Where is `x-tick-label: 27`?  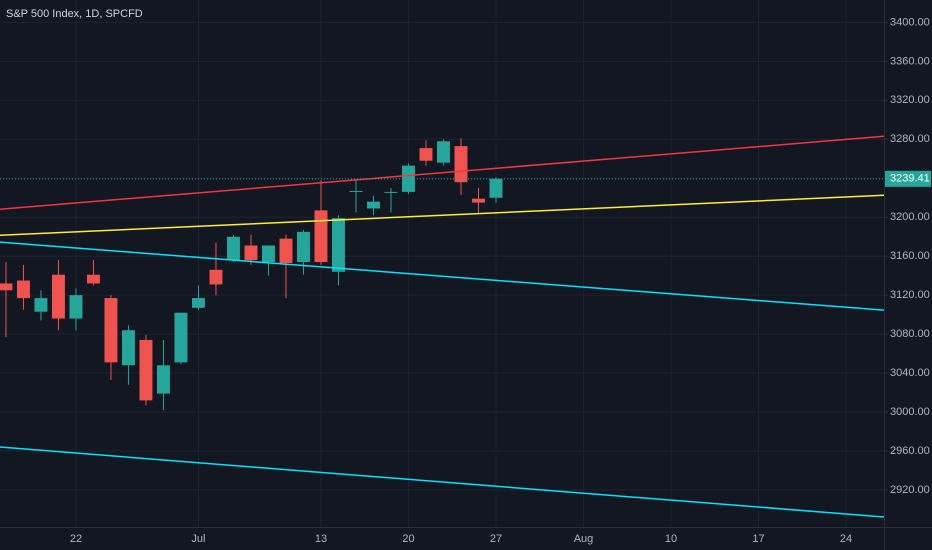
x-tick-label: 27 is located at coordinates (496, 539).